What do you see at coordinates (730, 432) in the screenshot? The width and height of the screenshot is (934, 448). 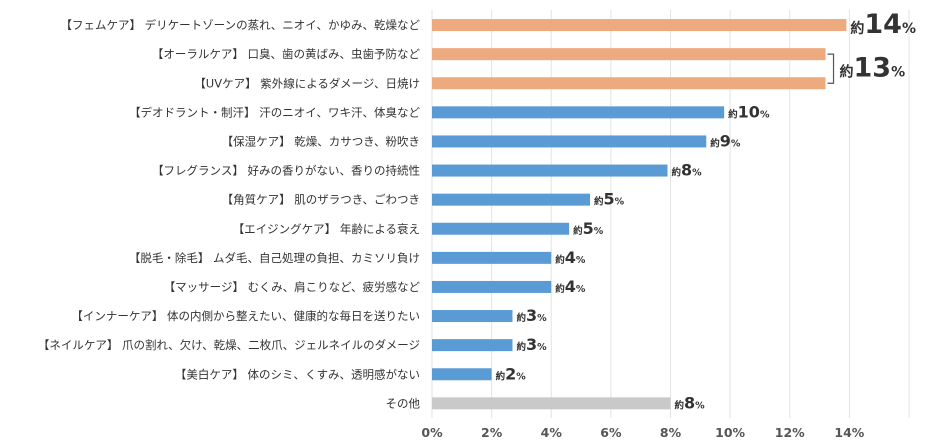 I see `x-tick-label: 10%` at bounding box center [730, 432].